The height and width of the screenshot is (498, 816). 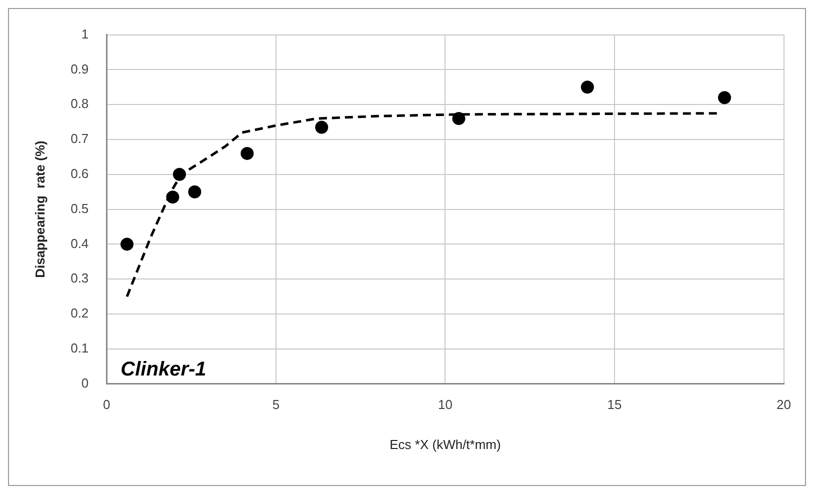 I want to click on y-tick-label: 0.3, so click(x=79, y=278).